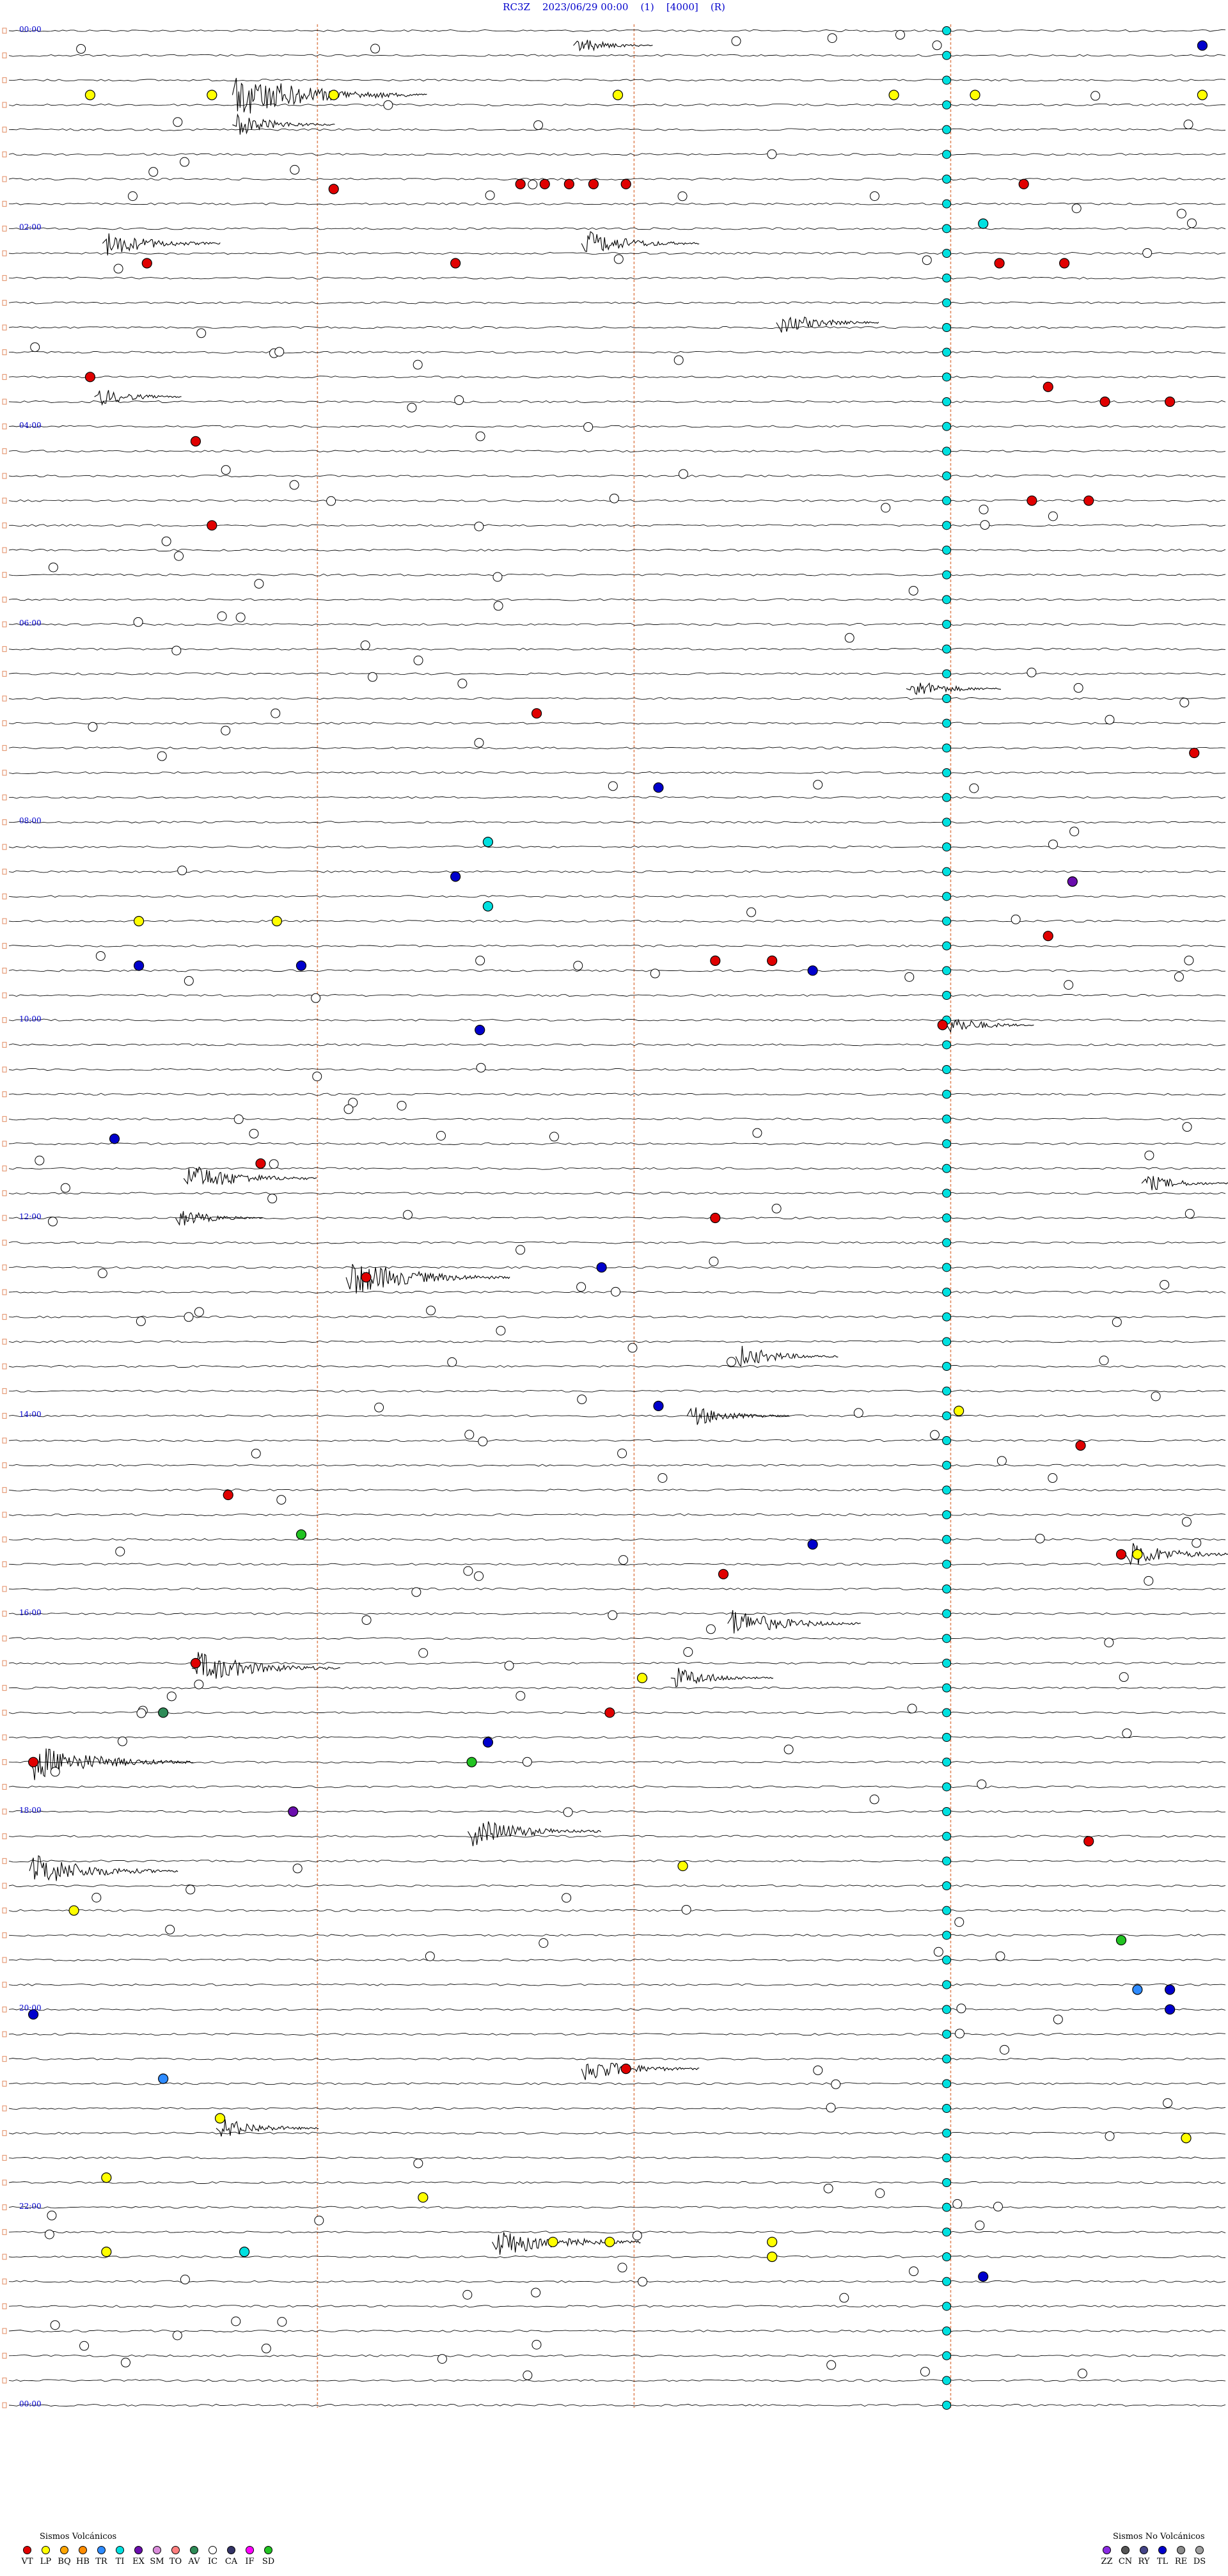 This screenshot has height=2576, width=1228. Describe the element at coordinates (212, 2561) in the screenshot. I see `legend-label: IC` at that location.